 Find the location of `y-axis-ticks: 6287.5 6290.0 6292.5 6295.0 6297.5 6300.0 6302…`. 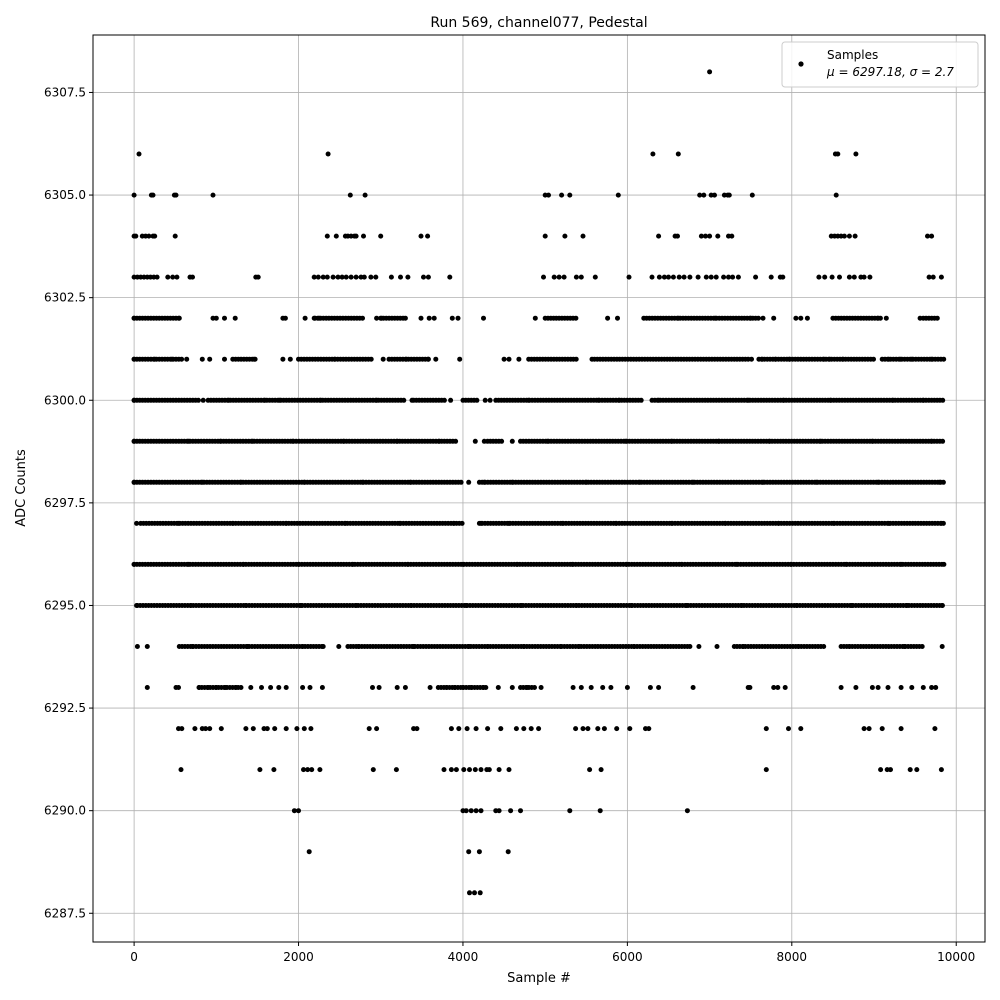

y-axis-ticks: 6287.5 6290.0 6292.5 6295.0 6297.5 6300.0 6302… is located at coordinates (68, 502).